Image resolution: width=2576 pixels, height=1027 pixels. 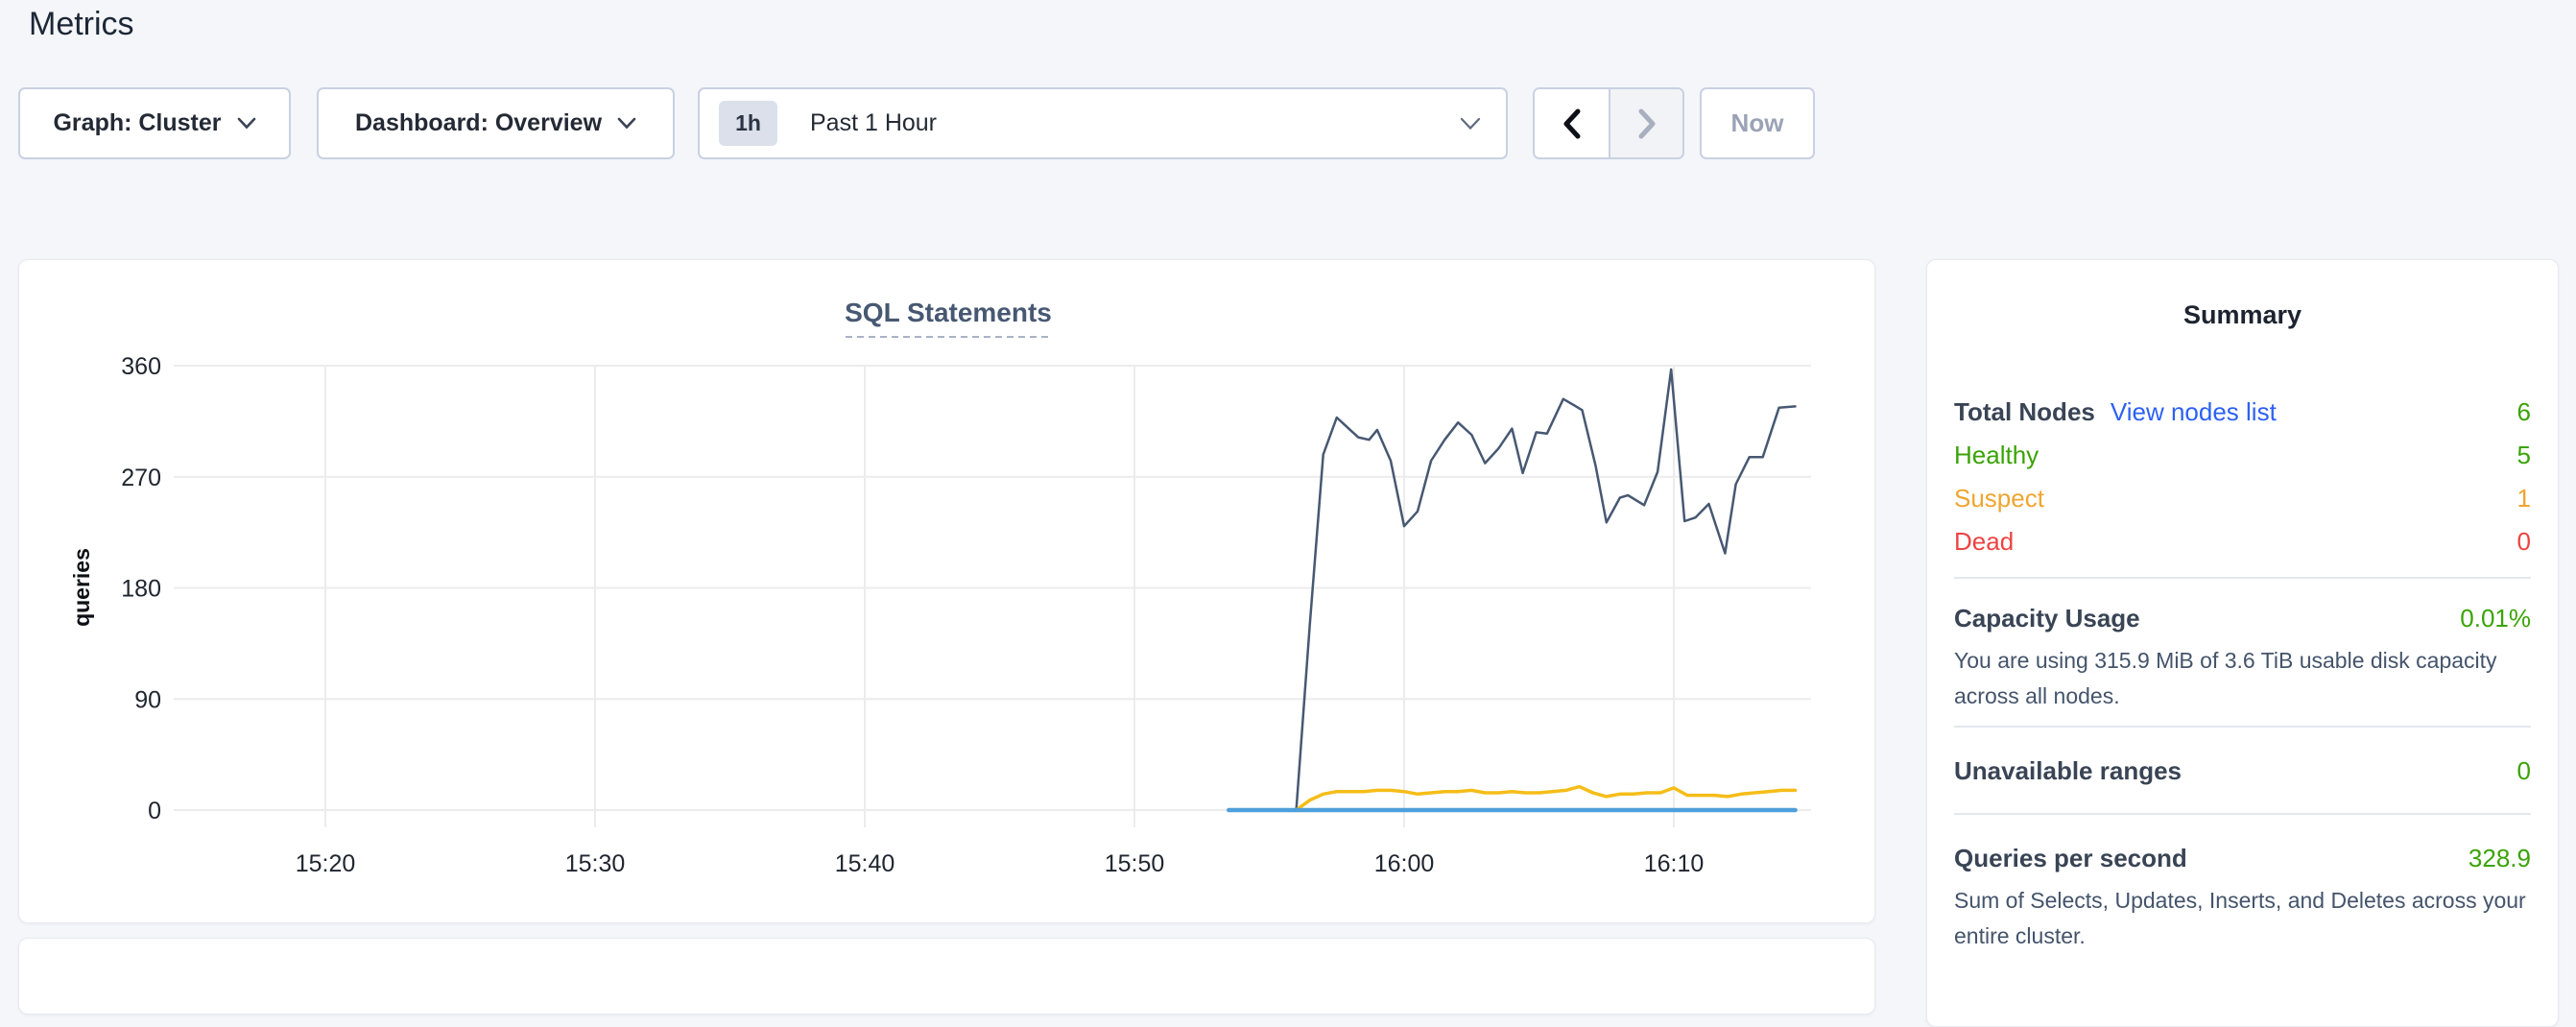 What do you see at coordinates (2242, 618) in the screenshot?
I see `capacity-usage-row: Capacity Usage 0.01%` at bounding box center [2242, 618].